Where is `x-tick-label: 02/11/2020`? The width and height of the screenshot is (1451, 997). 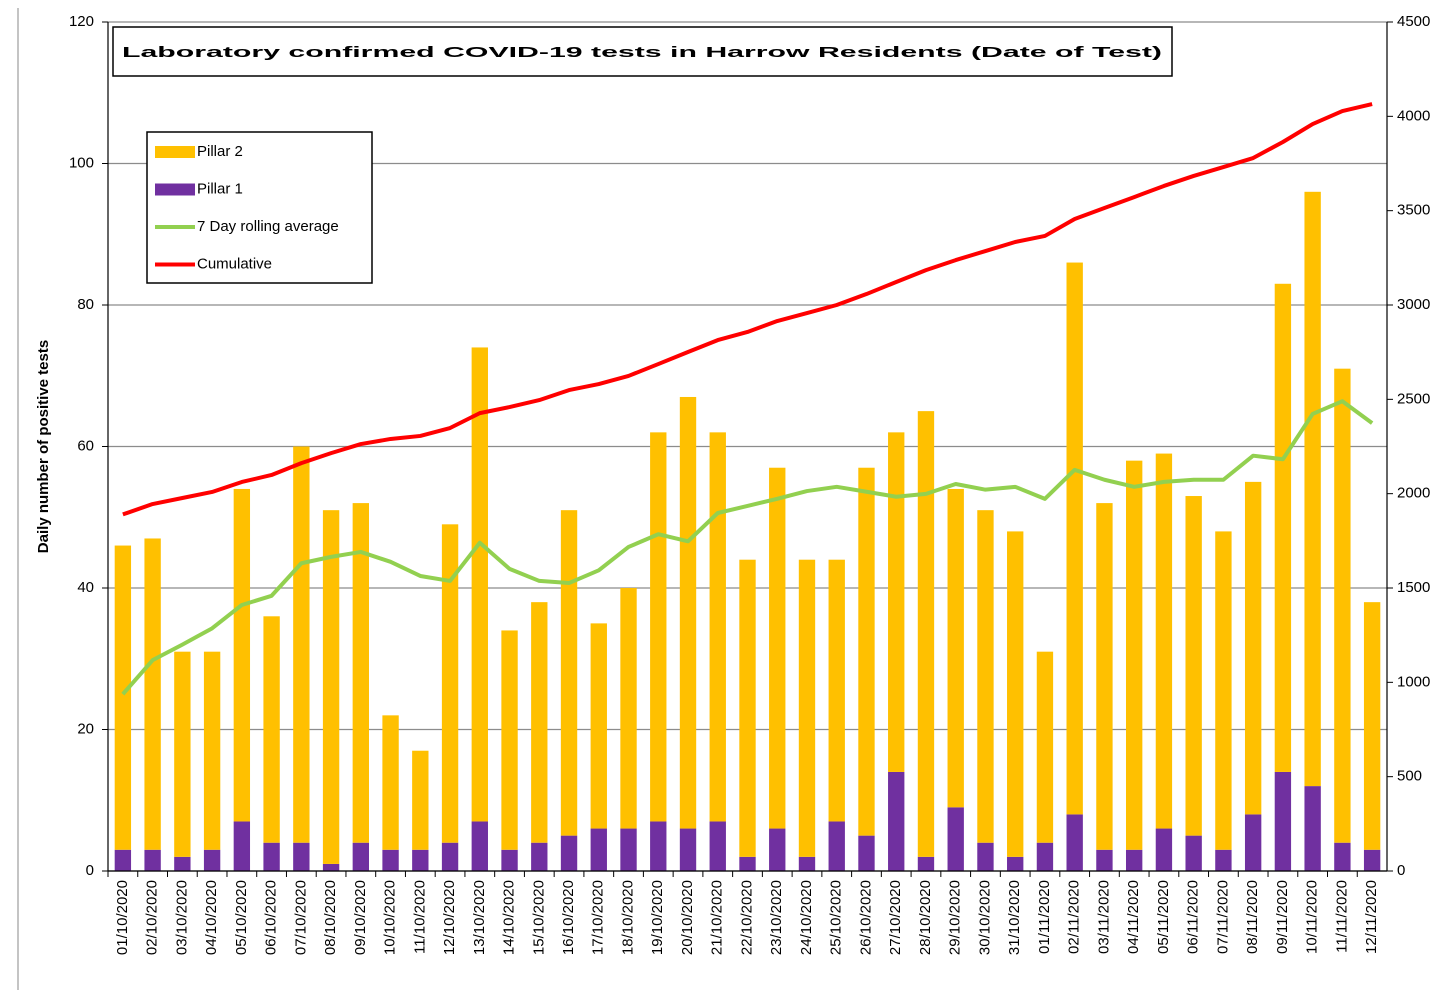 x-tick-label: 02/11/2020 is located at coordinates (1074, 917).